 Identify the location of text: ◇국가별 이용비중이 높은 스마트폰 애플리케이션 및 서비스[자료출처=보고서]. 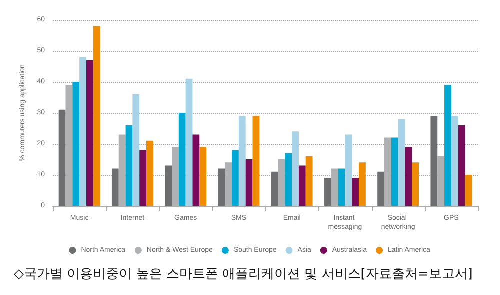
(243, 274).